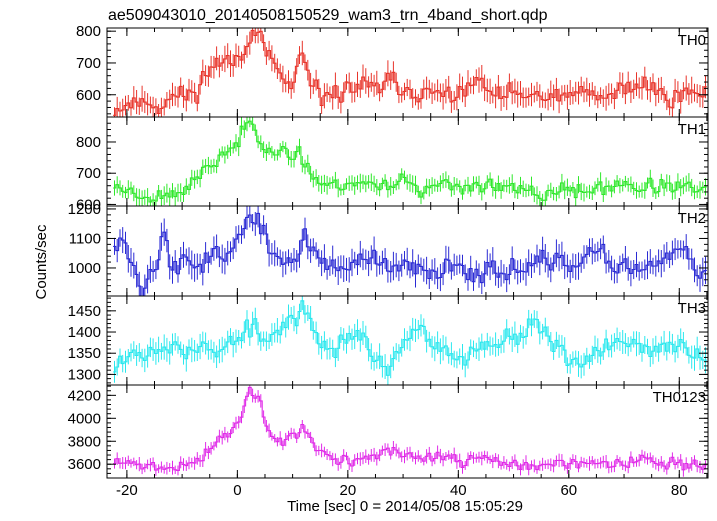  I want to click on y-tick-label: 1300, so click(84, 374).